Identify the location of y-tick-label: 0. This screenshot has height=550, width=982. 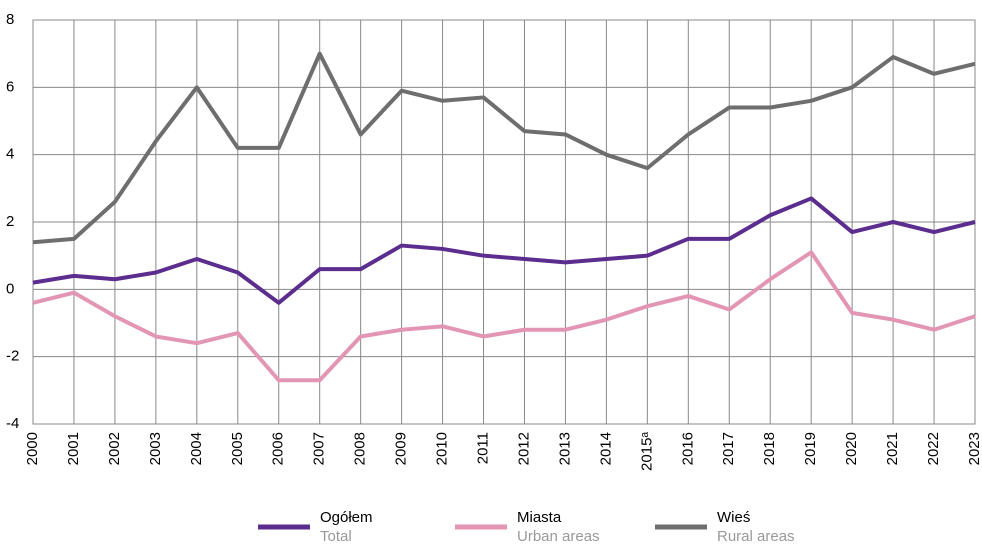
(10, 288).